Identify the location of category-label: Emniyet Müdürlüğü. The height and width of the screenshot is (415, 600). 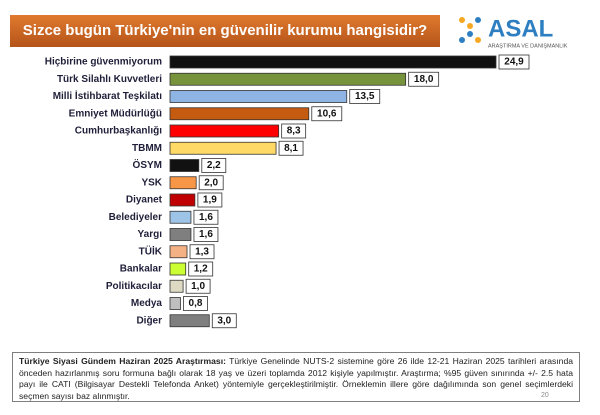
(115, 113).